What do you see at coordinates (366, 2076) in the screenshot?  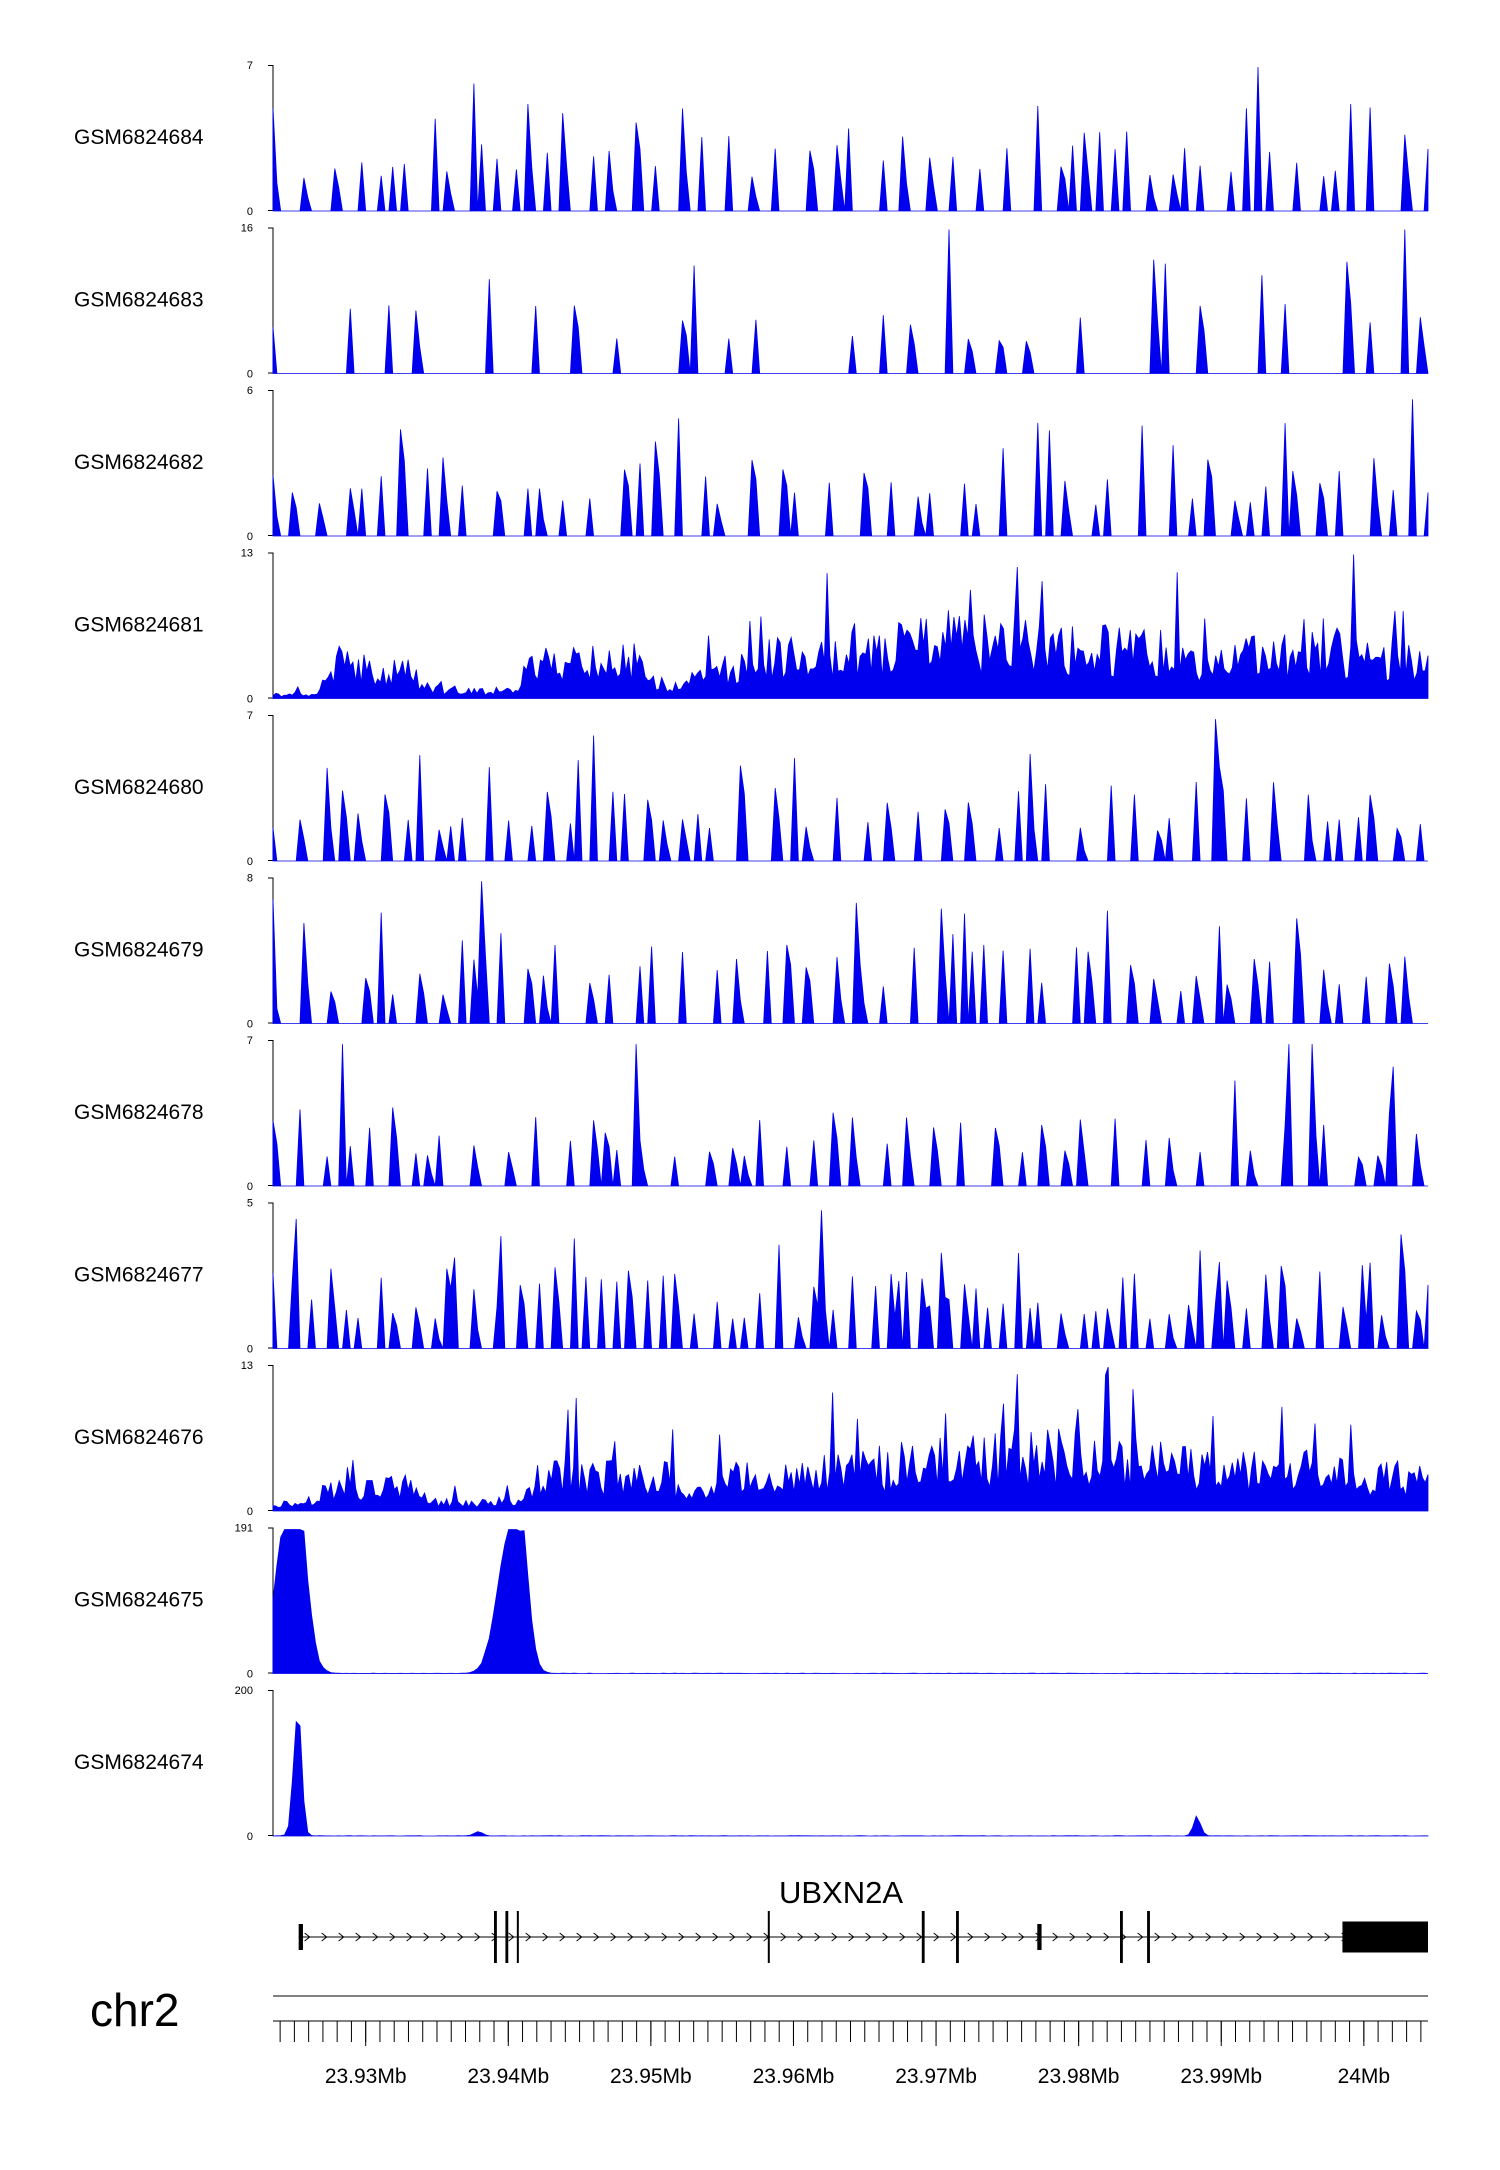 I see `axis-tick-label: 23.93Mb` at bounding box center [366, 2076].